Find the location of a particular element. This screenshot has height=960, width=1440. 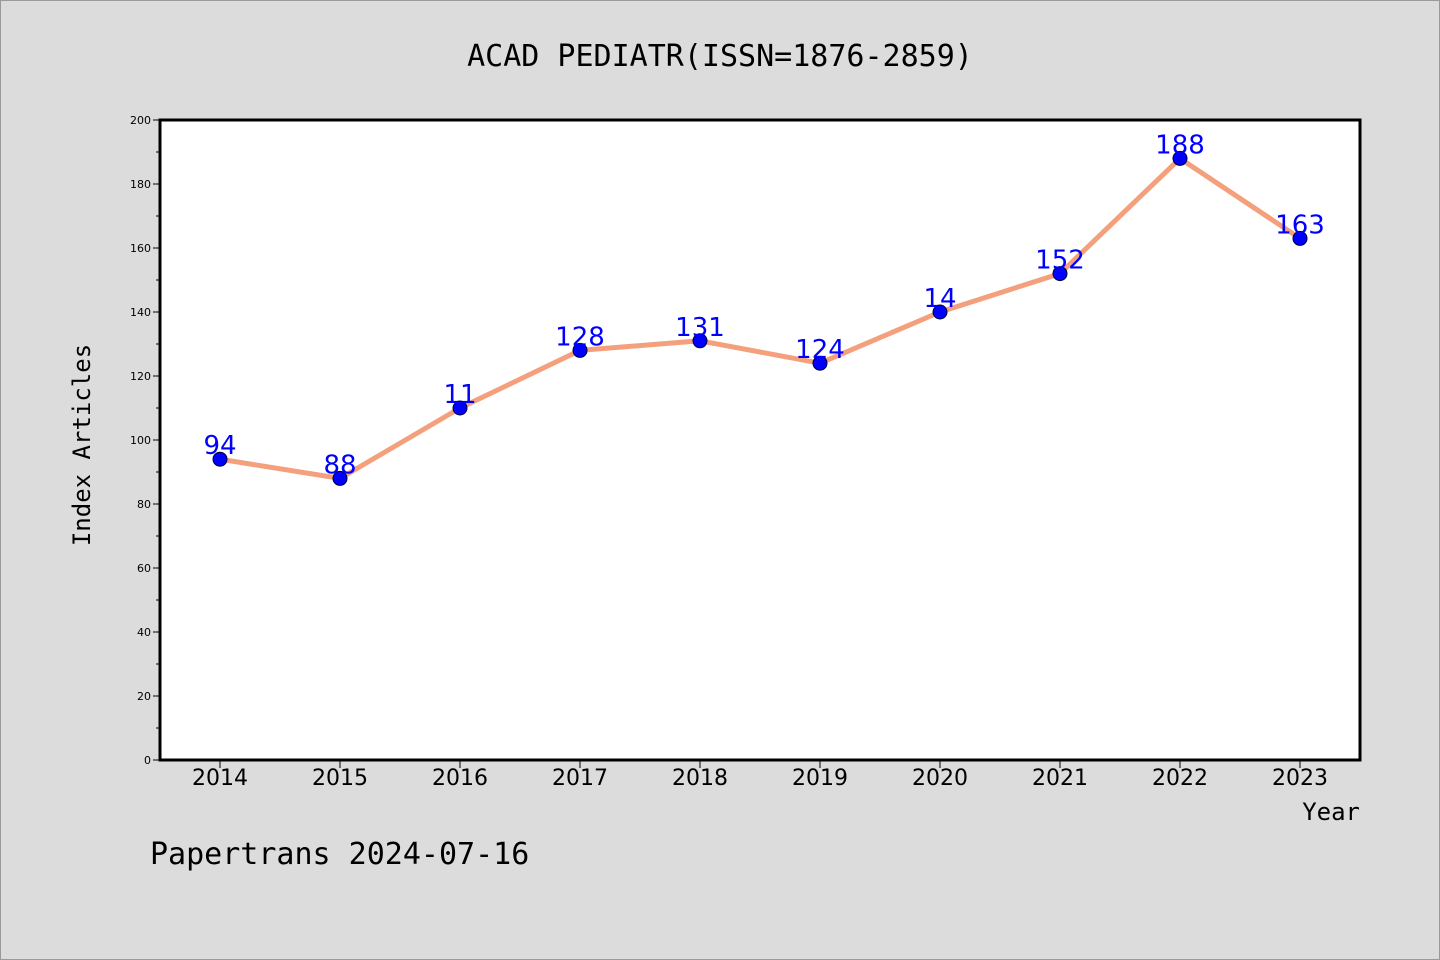

chart-title: ACAD PEDIATR(ISSN=1876-2859) is located at coordinates (720, 56).